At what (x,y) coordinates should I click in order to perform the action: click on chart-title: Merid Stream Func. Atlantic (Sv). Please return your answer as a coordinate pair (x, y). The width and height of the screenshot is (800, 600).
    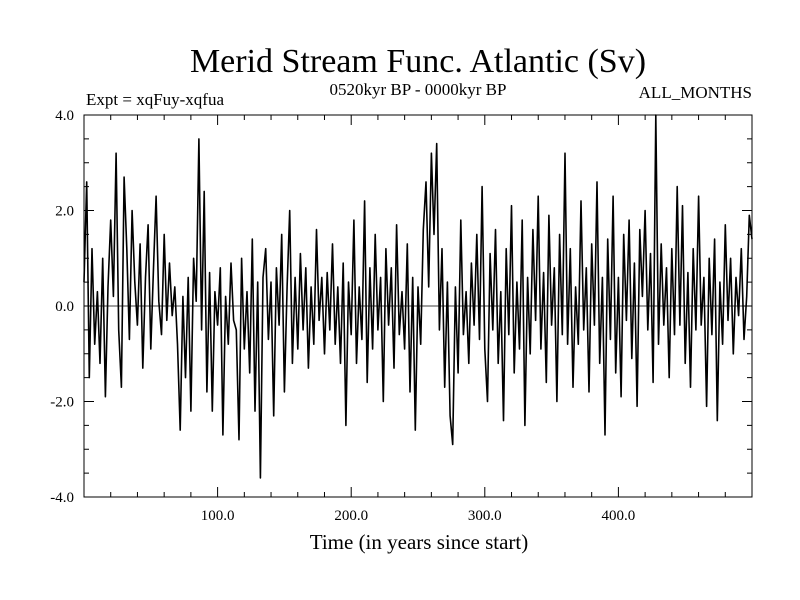
    Looking at the image, I should click on (418, 61).